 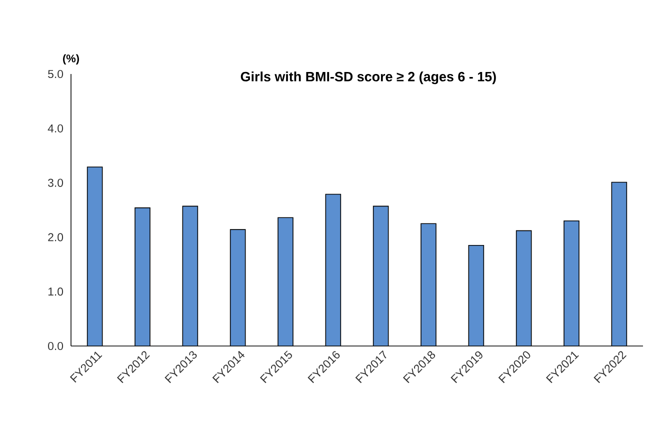 I want to click on chart-title: Girls with BMI-SD score ≥ 2 (ages 6 - 15), so click(x=368, y=78).